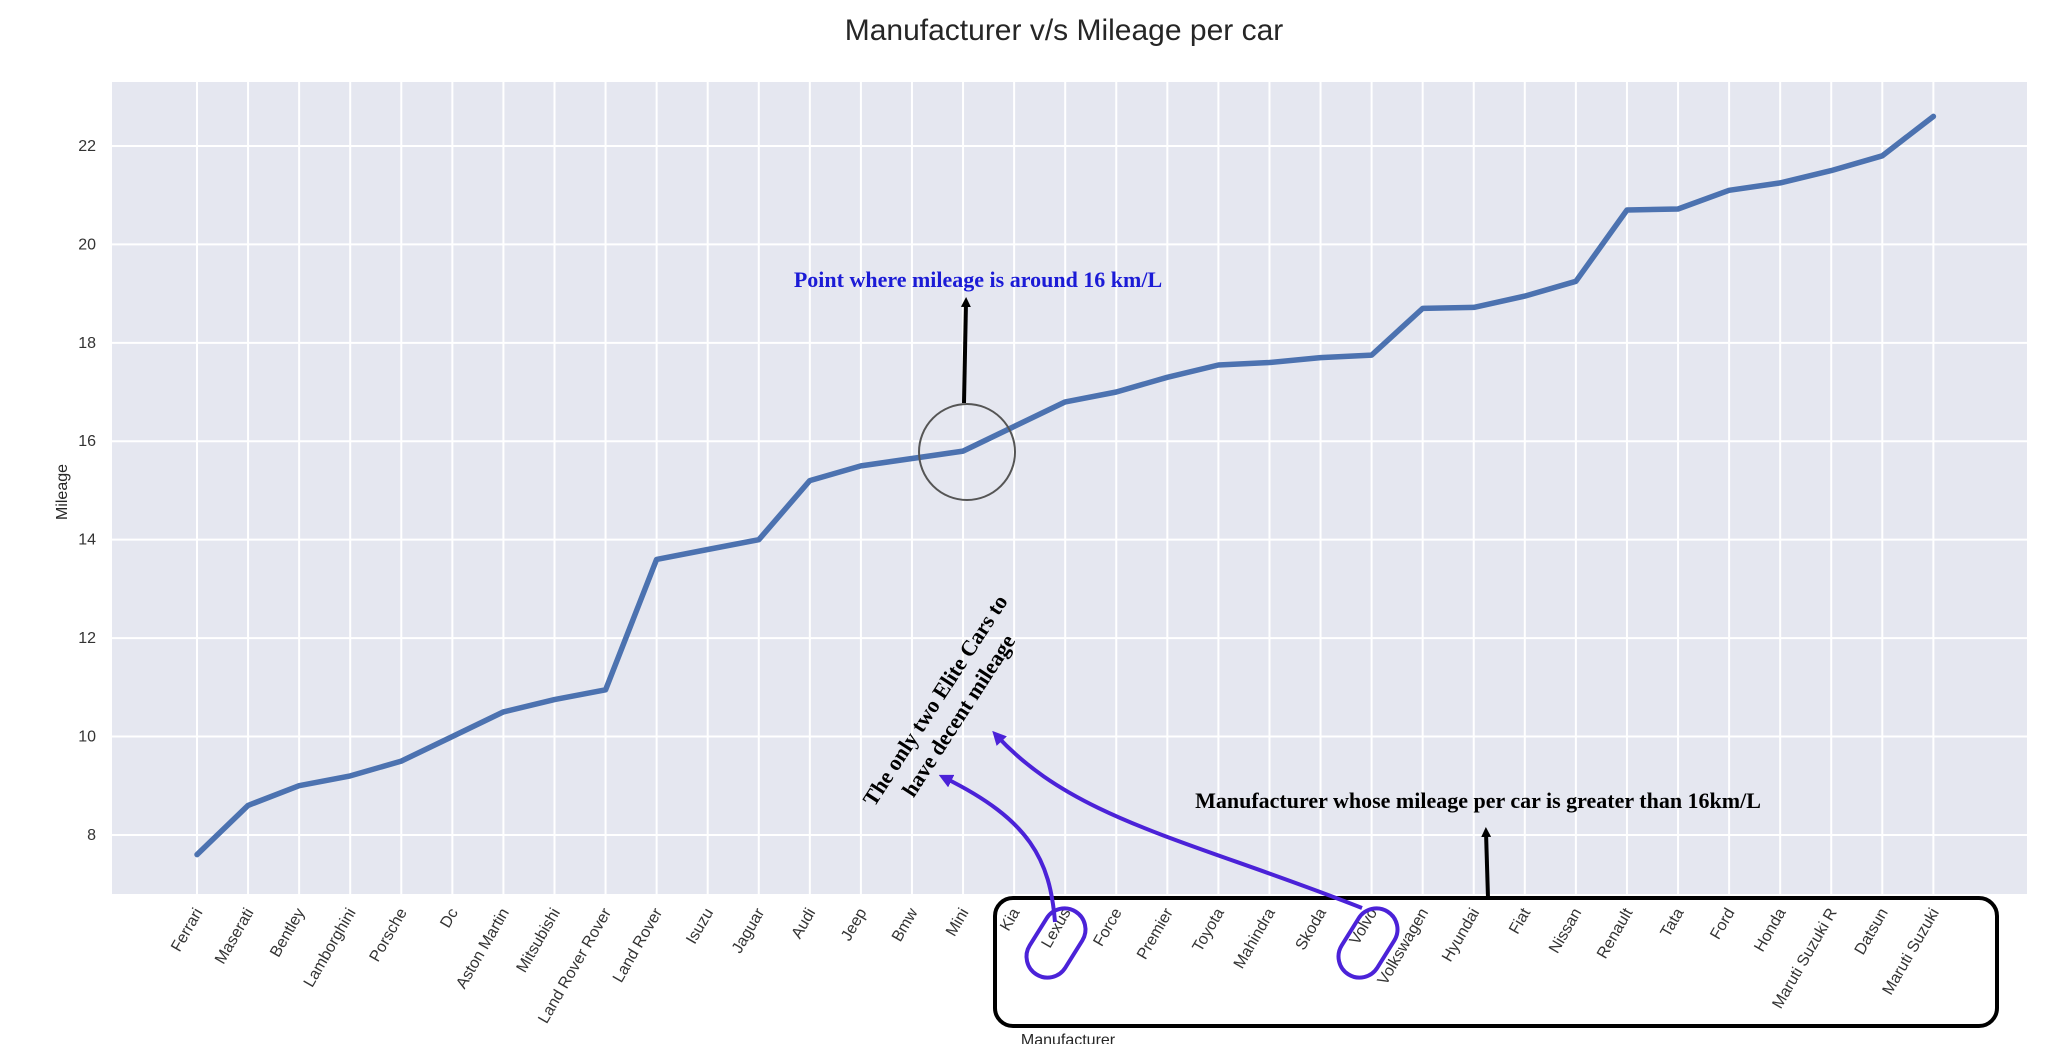 The height and width of the screenshot is (1044, 2050). I want to click on lexus-highlight, so click(1056, 943).